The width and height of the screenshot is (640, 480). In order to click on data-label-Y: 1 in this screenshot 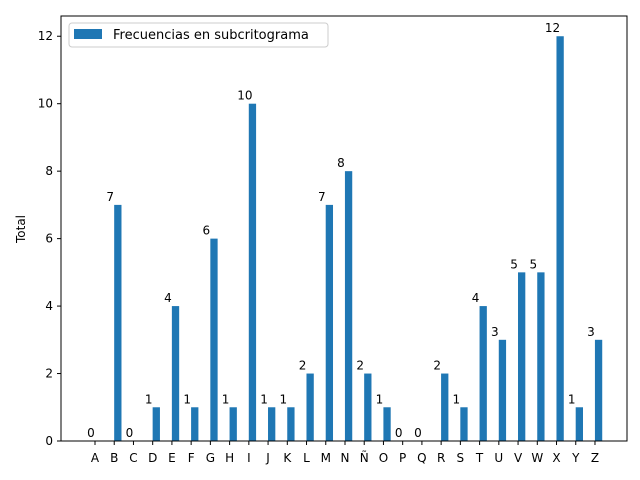, I will do `click(572, 399)`.